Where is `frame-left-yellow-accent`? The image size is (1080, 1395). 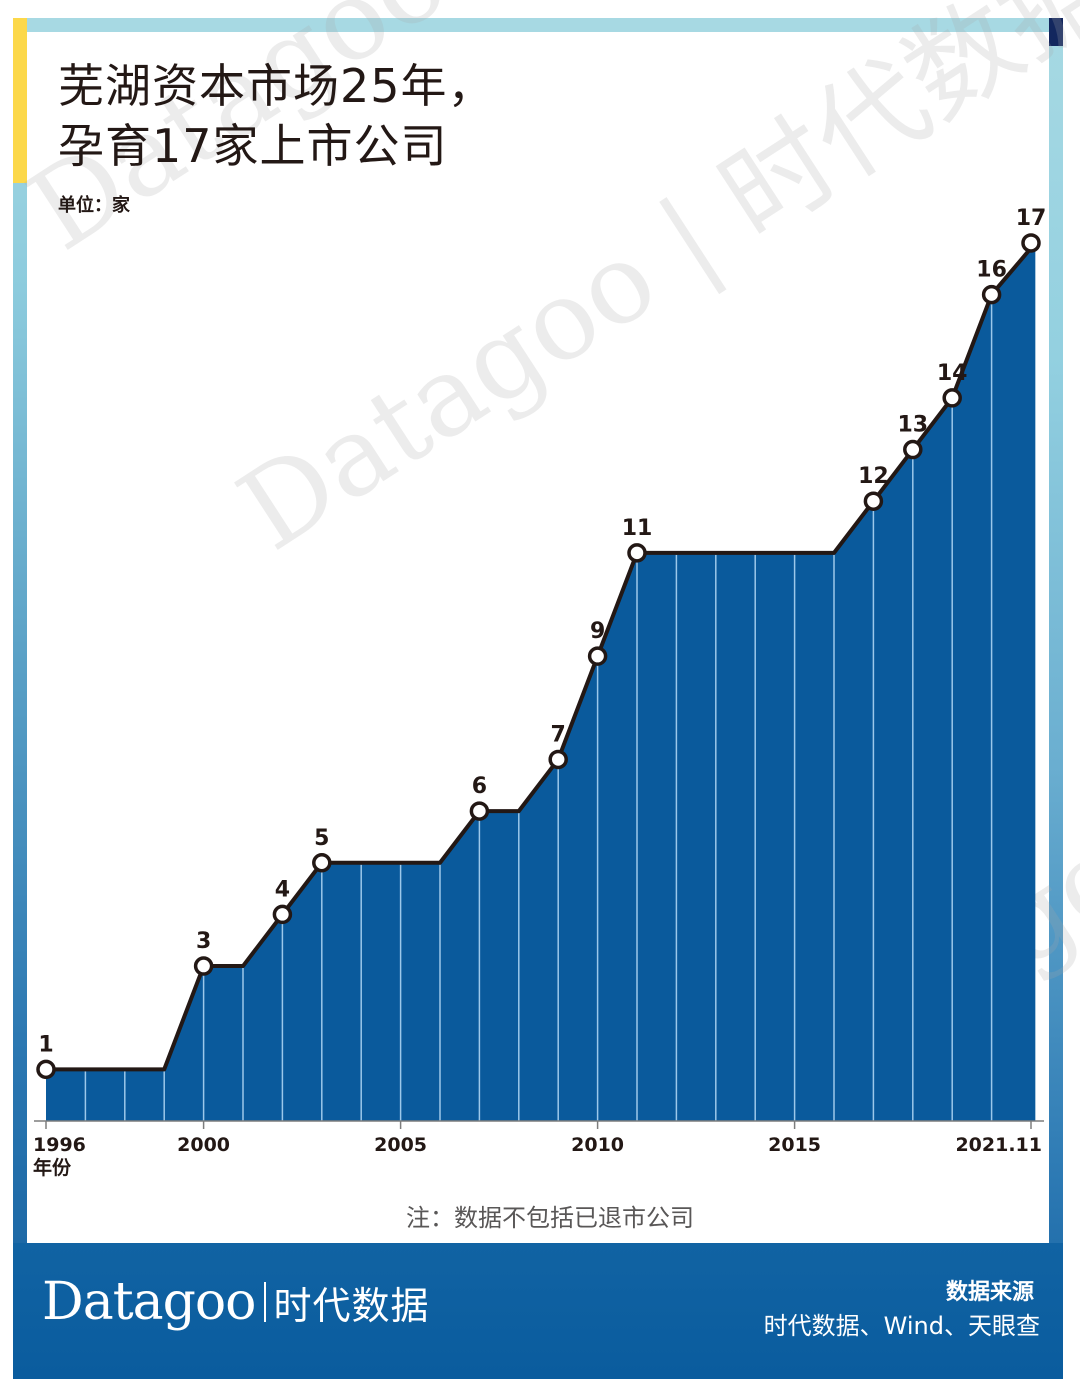
frame-left-yellow-accent is located at coordinates (20, 100).